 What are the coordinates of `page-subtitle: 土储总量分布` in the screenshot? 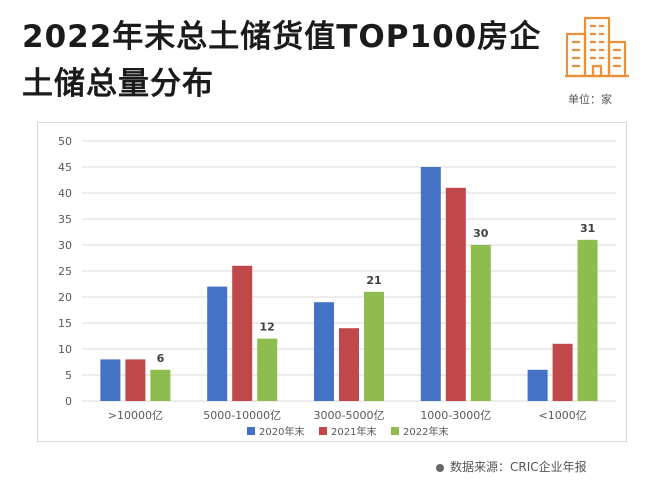 It's located at (118, 84).